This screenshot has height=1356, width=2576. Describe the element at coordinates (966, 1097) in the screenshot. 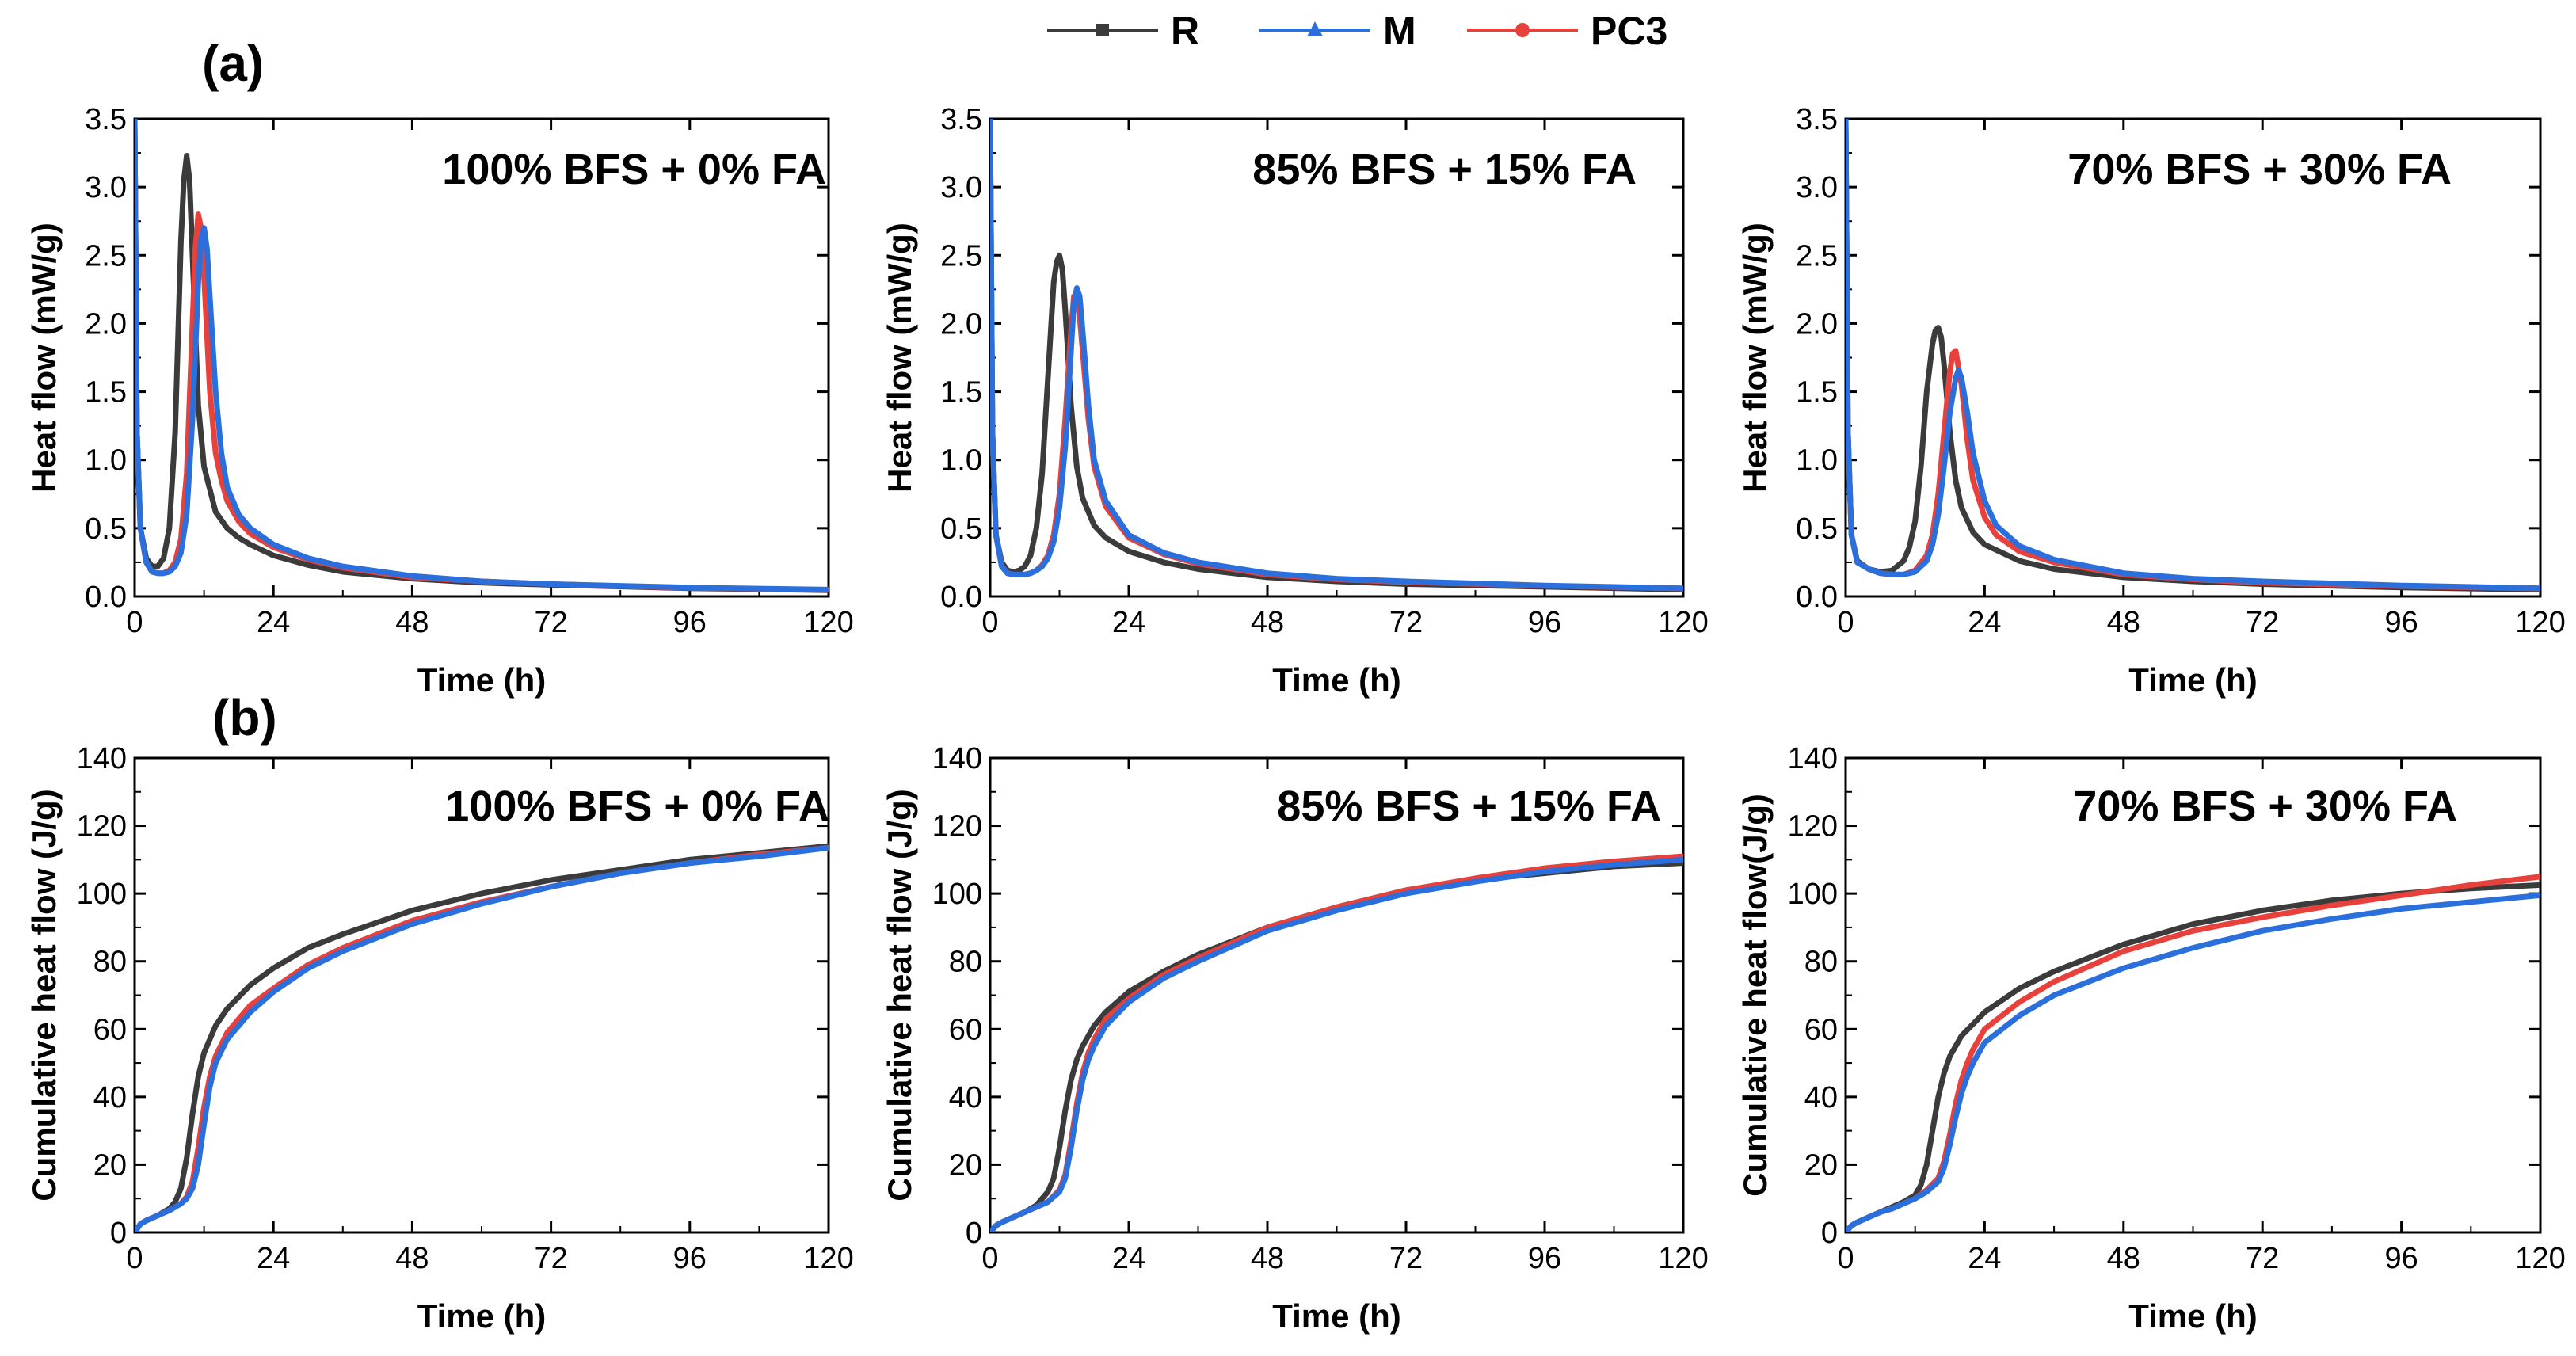

I see `y-tick-label: 40` at that location.